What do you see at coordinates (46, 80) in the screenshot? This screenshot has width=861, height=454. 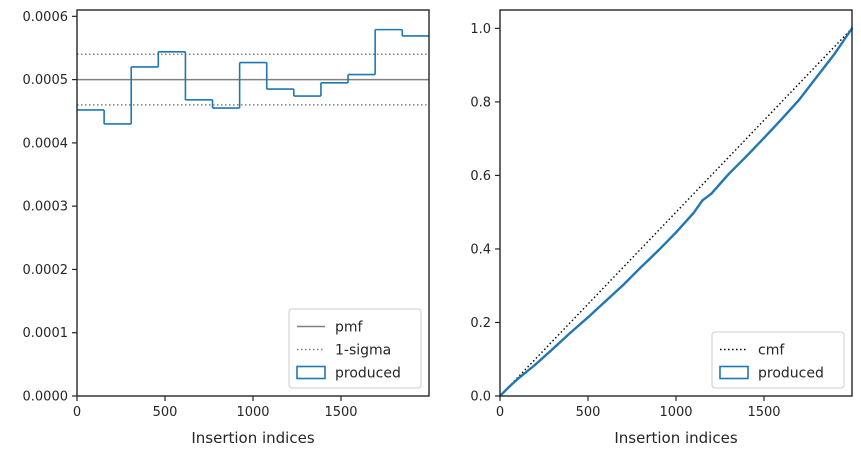 I see `y-tick-label: 0.0005` at bounding box center [46, 80].